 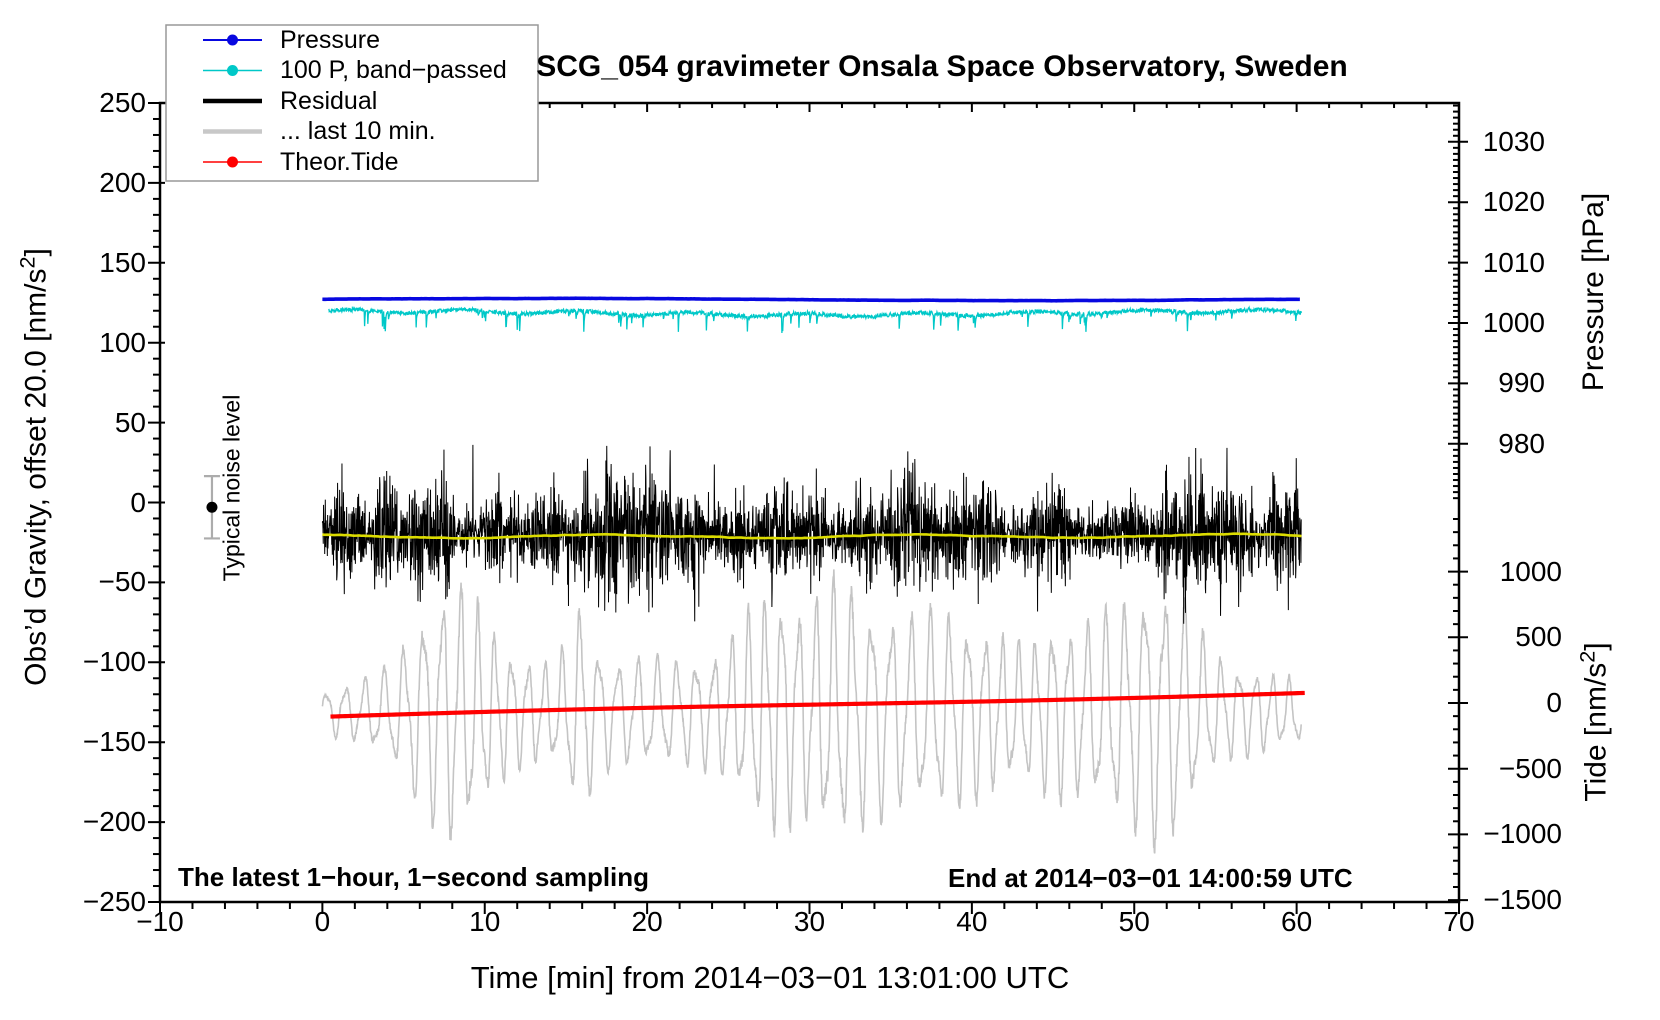 What do you see at coordinates (1150, 878) in the screenshot?
I see `end-time-note: End at 2014−03−01 14:00:59 UTC` at bounding box center [1150, 878].